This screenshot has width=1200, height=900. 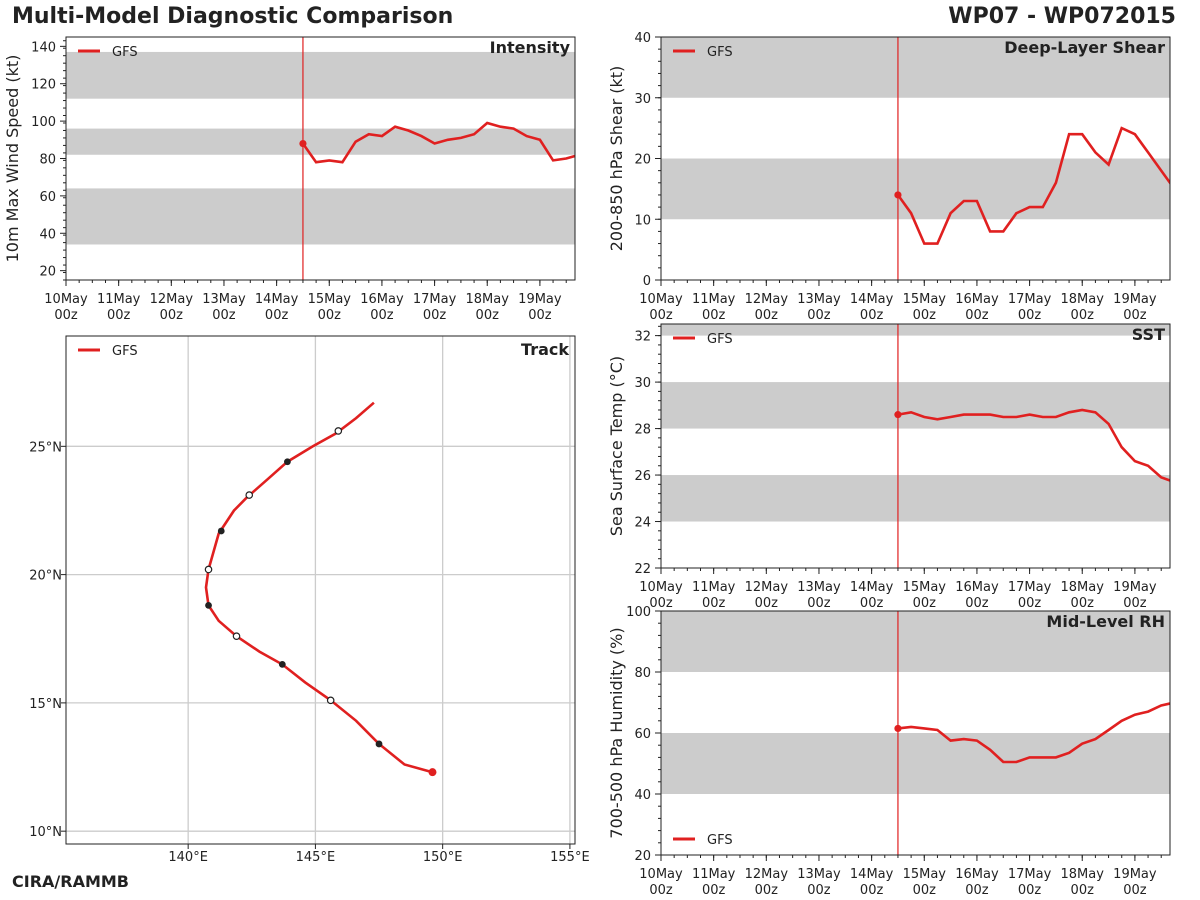 What do you see at coordinates (43, 122) in the screenshot?
I see `intensity-ytick-label: 100` at bounding box center [43, 122].